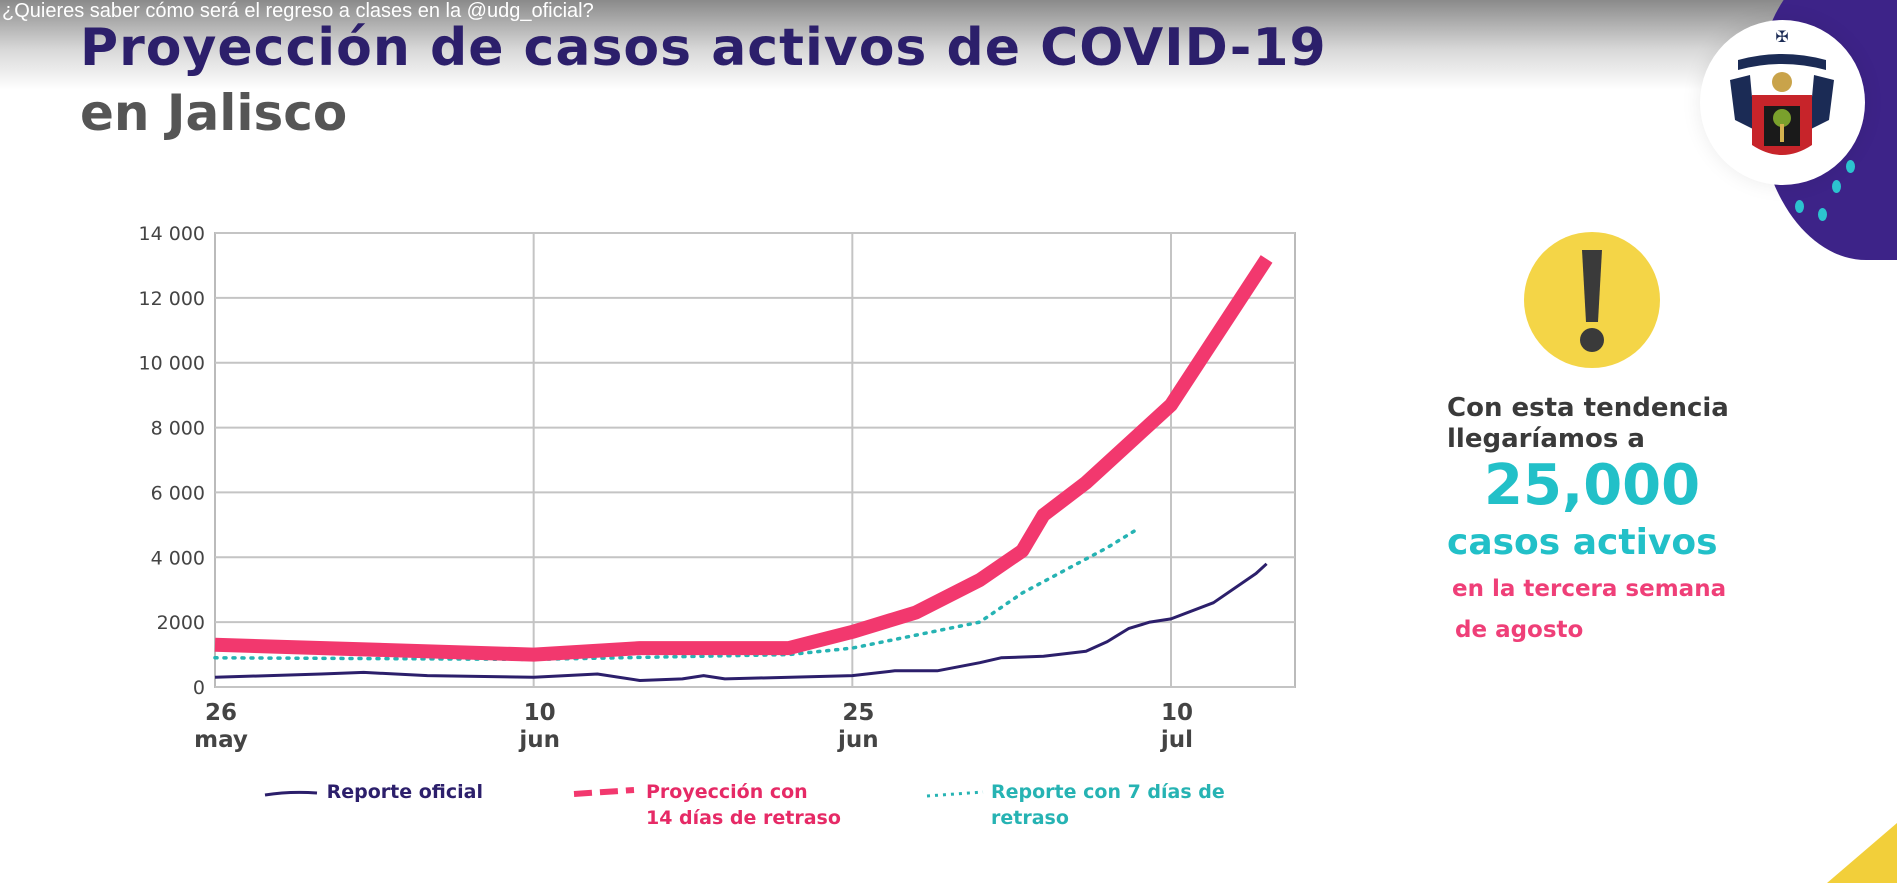 Image resolution: width=1897 pixels, height=883 pixels. I want to click on legend-item-official: Reporte oficial, so click(372, 792).